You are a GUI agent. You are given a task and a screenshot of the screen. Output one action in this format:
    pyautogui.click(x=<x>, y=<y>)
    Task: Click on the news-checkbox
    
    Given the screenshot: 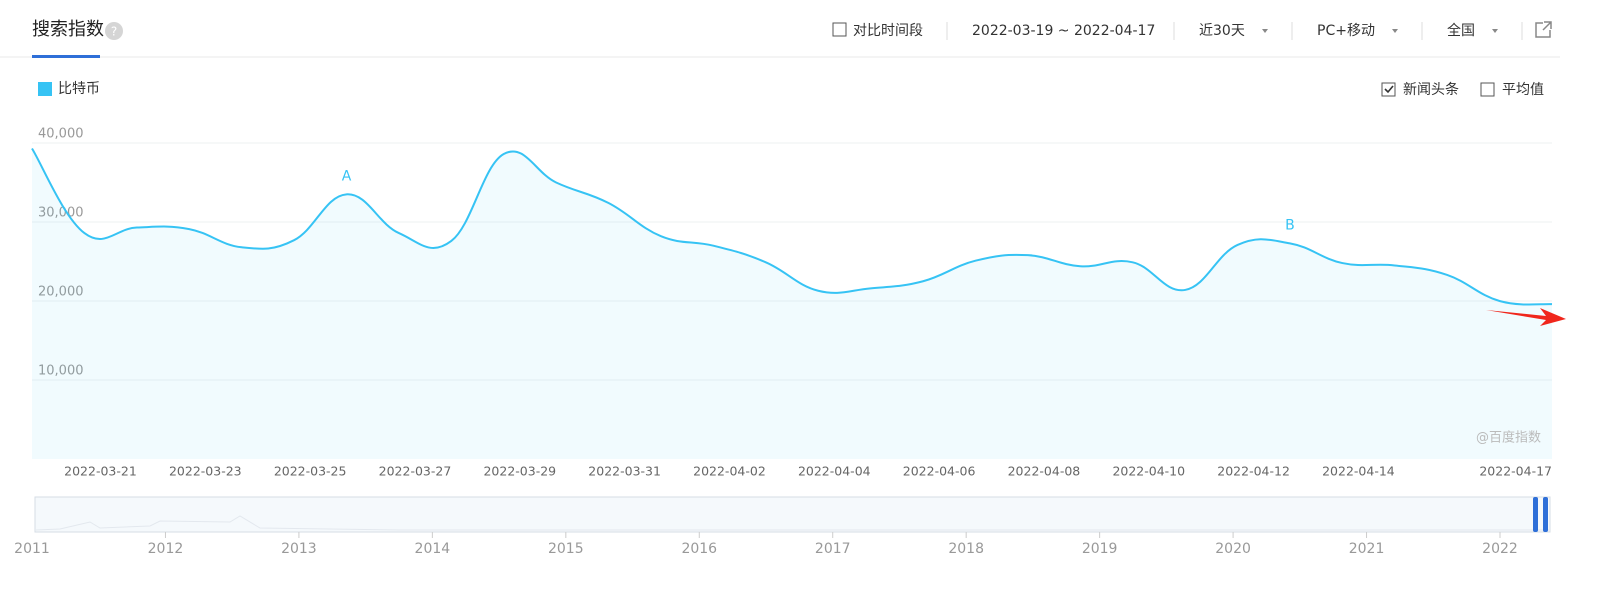 What is the action you would take?
    pyautogui.click(x=1388, y=89)
    